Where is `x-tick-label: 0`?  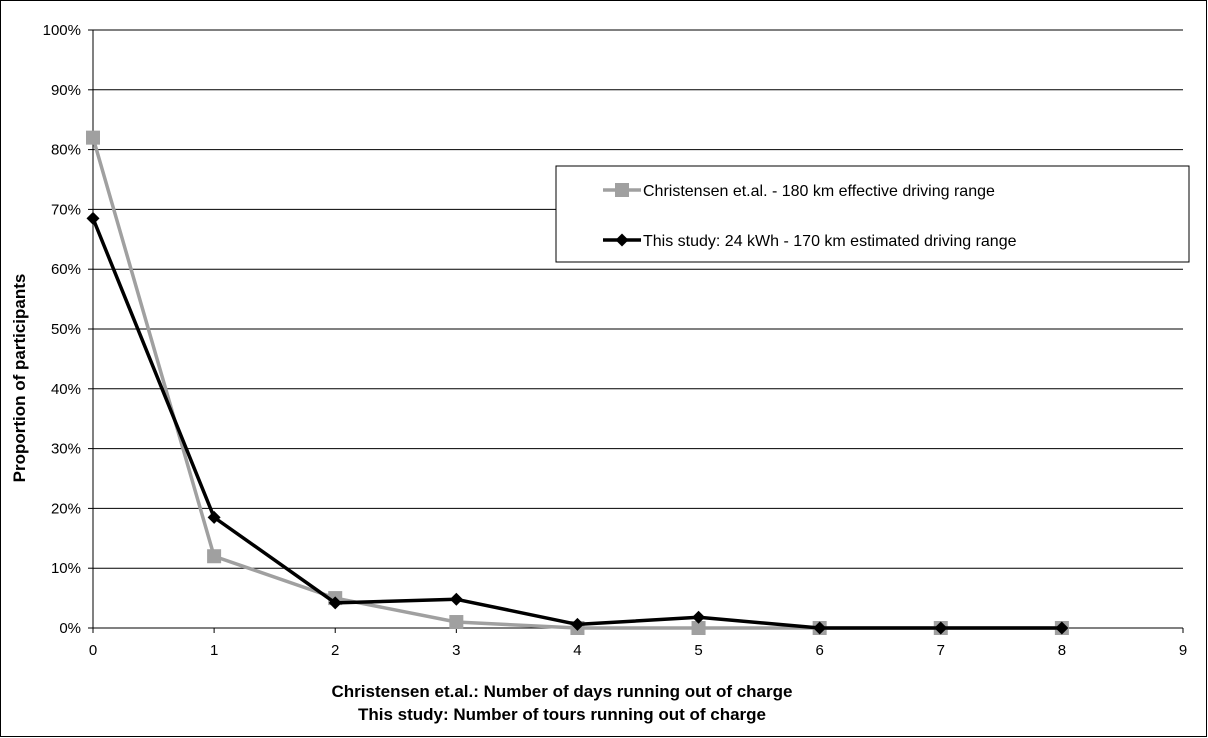 x-tick-label: 0 is located at coordinates (93, 650).